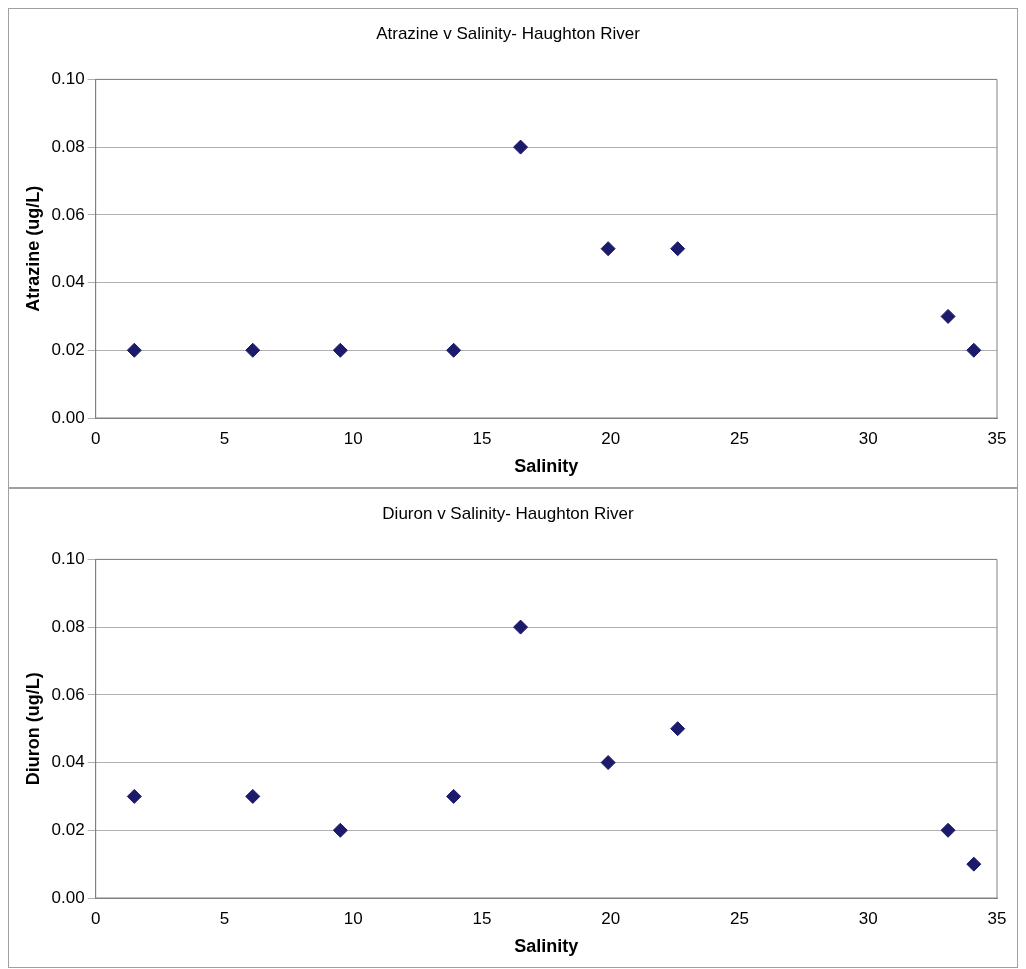 Image resolution: width=1026 pixels, height=969 pixels. What do you see at coordinates (508, 33) in the screenshot?
I see `chart-title: Atrazine v Salinity- Haughton River` at bounding box center [508, 33].